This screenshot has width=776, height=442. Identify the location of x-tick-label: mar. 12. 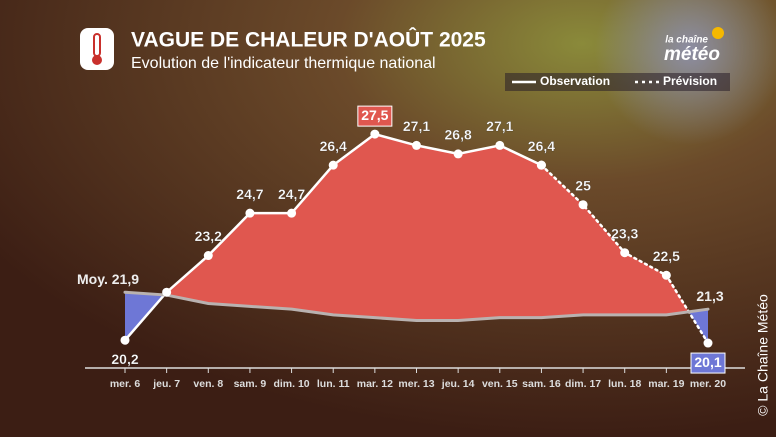
(375, 384).